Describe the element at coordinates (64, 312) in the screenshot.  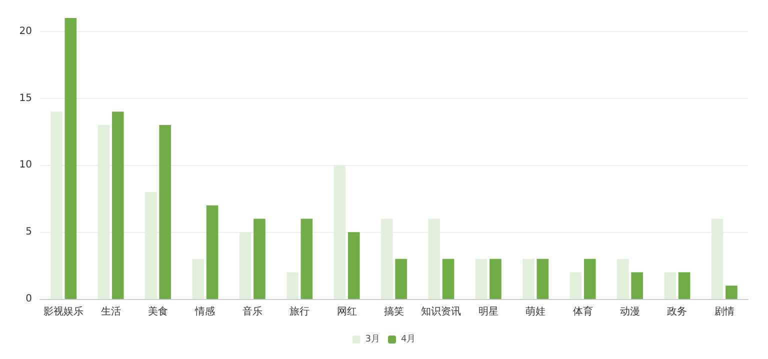
I see `x-tick-label: 影视娱乐` at that location.